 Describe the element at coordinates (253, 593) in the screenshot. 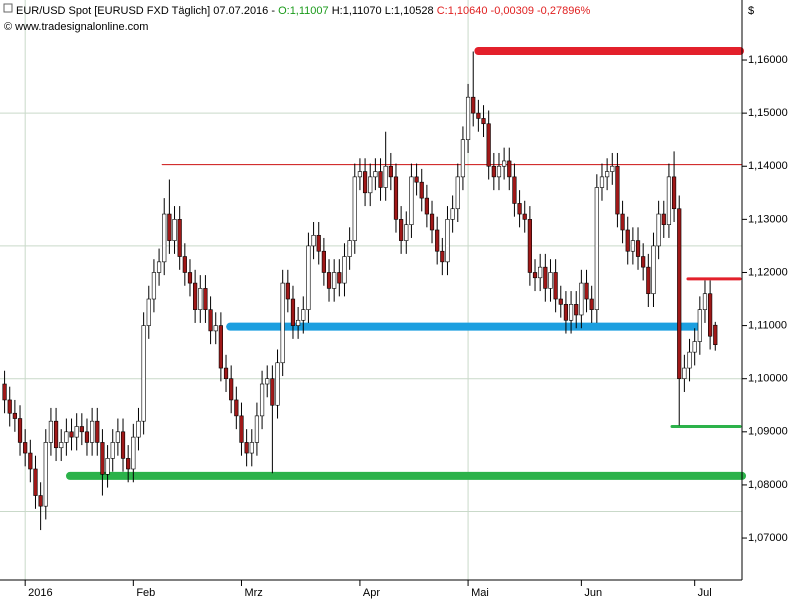

I see `x-tick-label: Mrz` at that location.